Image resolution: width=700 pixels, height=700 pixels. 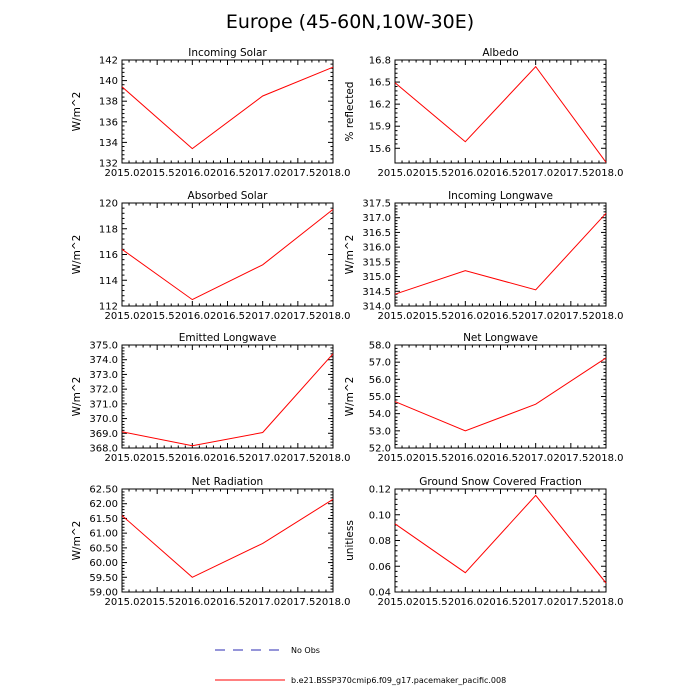 What do you see at coordinates (103, 346) in the screenshot?
I see `y-tick-label: 375.0` at bounding box center [103, 346].